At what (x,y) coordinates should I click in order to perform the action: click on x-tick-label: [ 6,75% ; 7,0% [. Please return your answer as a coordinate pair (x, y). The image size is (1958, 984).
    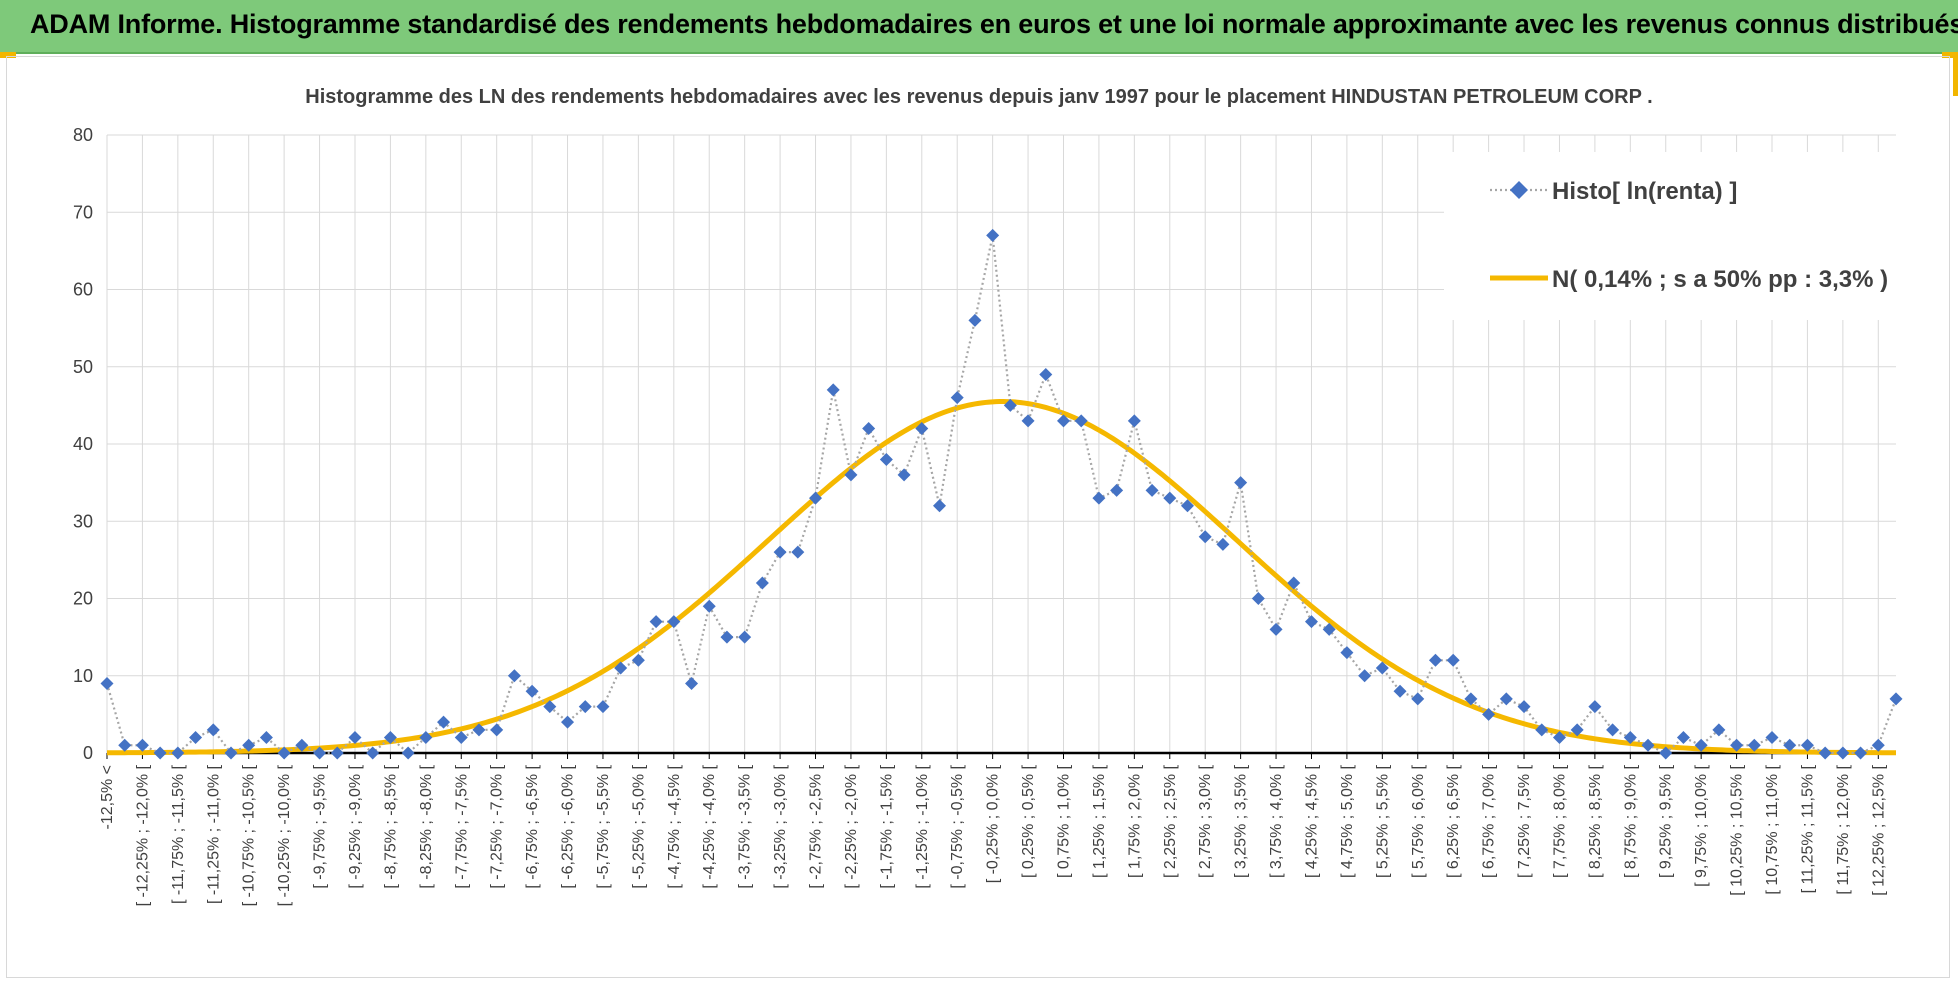
    Looking at the image, I should click on (1489, 821).